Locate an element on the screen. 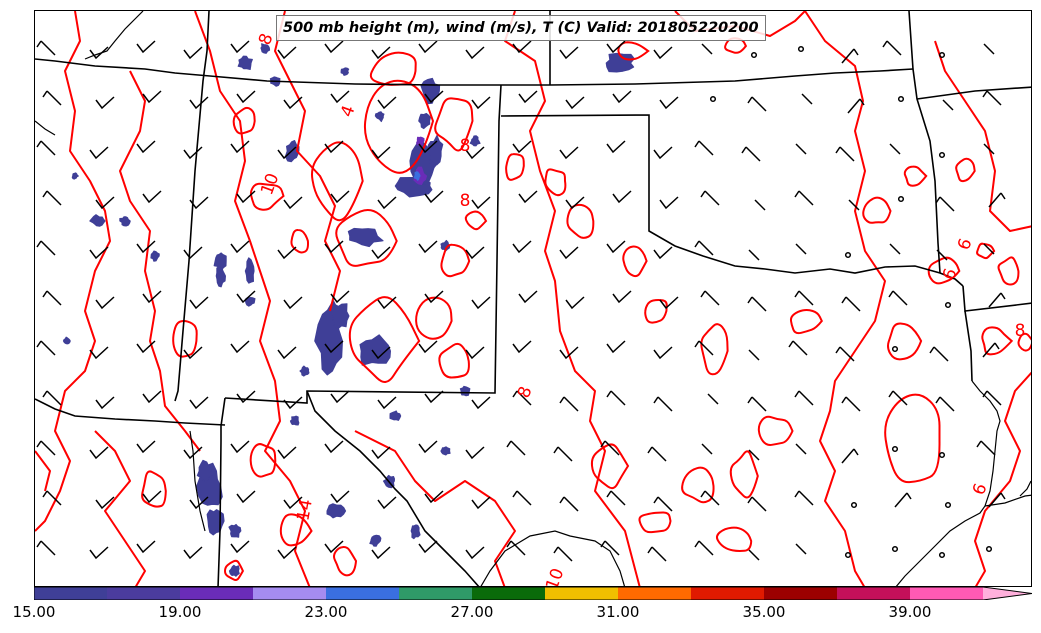  contour-label: 4 is located at coordinates (348, 111).